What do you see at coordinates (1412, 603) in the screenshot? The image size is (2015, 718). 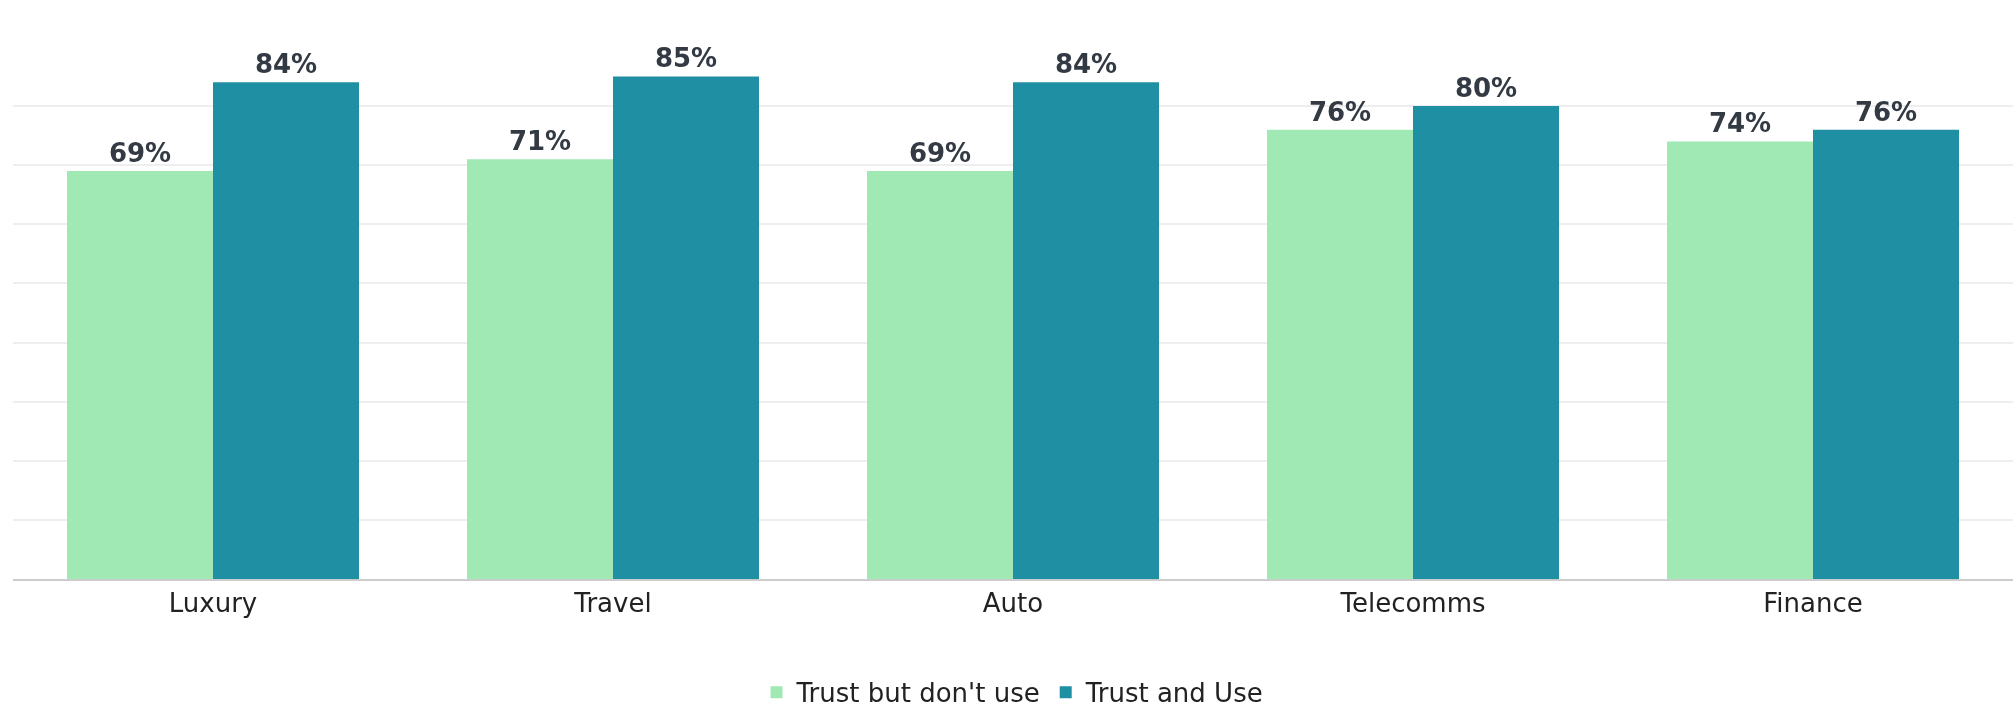 I see `x-tick-label: Telecomms` at bounding box center [1412, 603].